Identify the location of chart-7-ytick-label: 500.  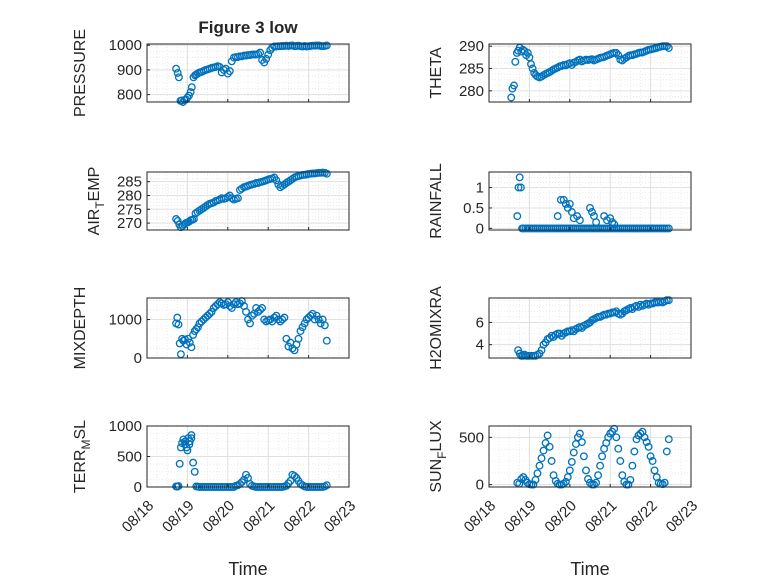
(471, 437).